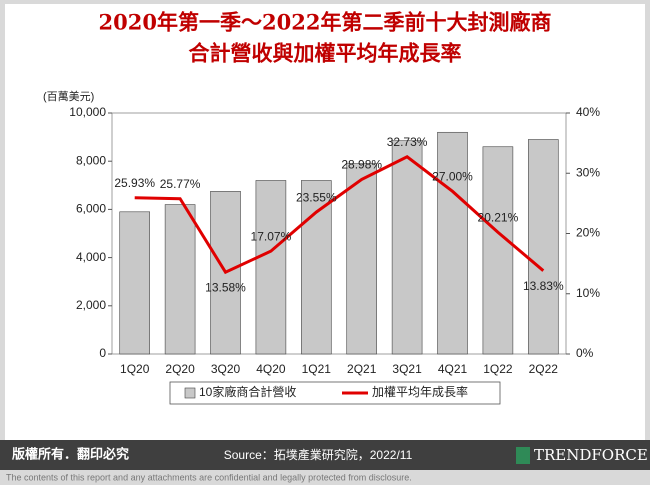  What do you see at coordinates (335, 393) in the screenshot?
I see `legend` at bounding box center [335, 393].